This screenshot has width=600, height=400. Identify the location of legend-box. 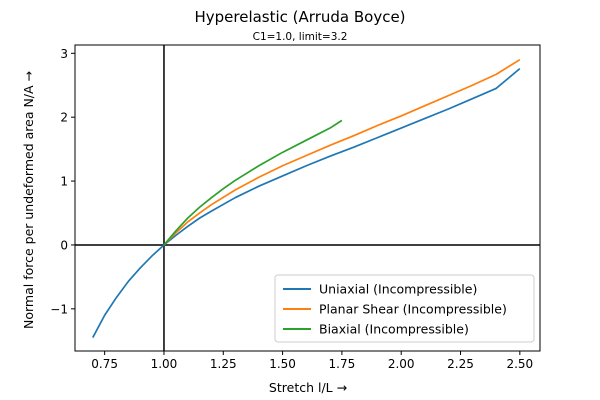
(404, 308).